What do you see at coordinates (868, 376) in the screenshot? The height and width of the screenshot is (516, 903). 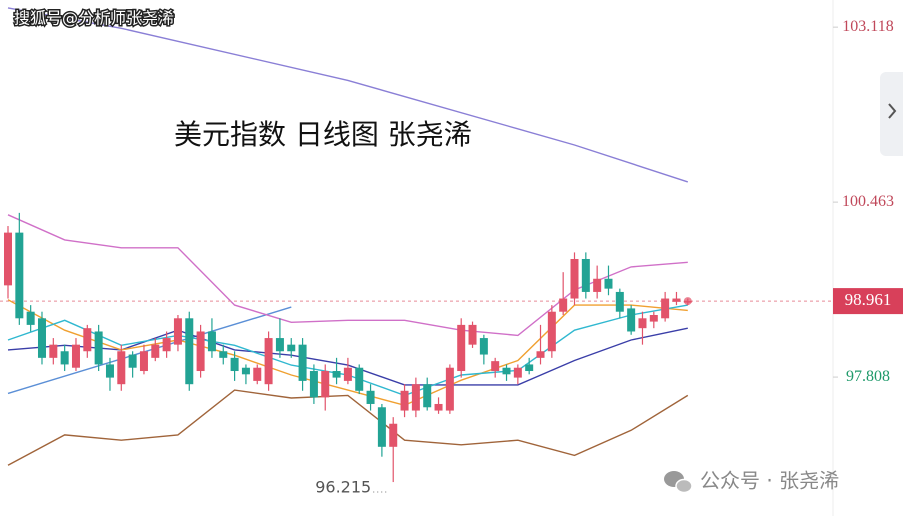 I see `y-tick-label: 97.808` at bounding box center [868, 376].